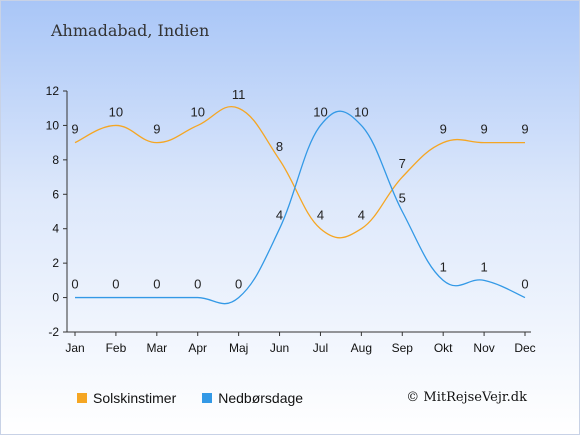 This screenshot has height=436, width=580. What do you see at coordinates (116, 348) in the screenshot?
I see `x-tick-label: Feb` at bounding box center [116, 348].